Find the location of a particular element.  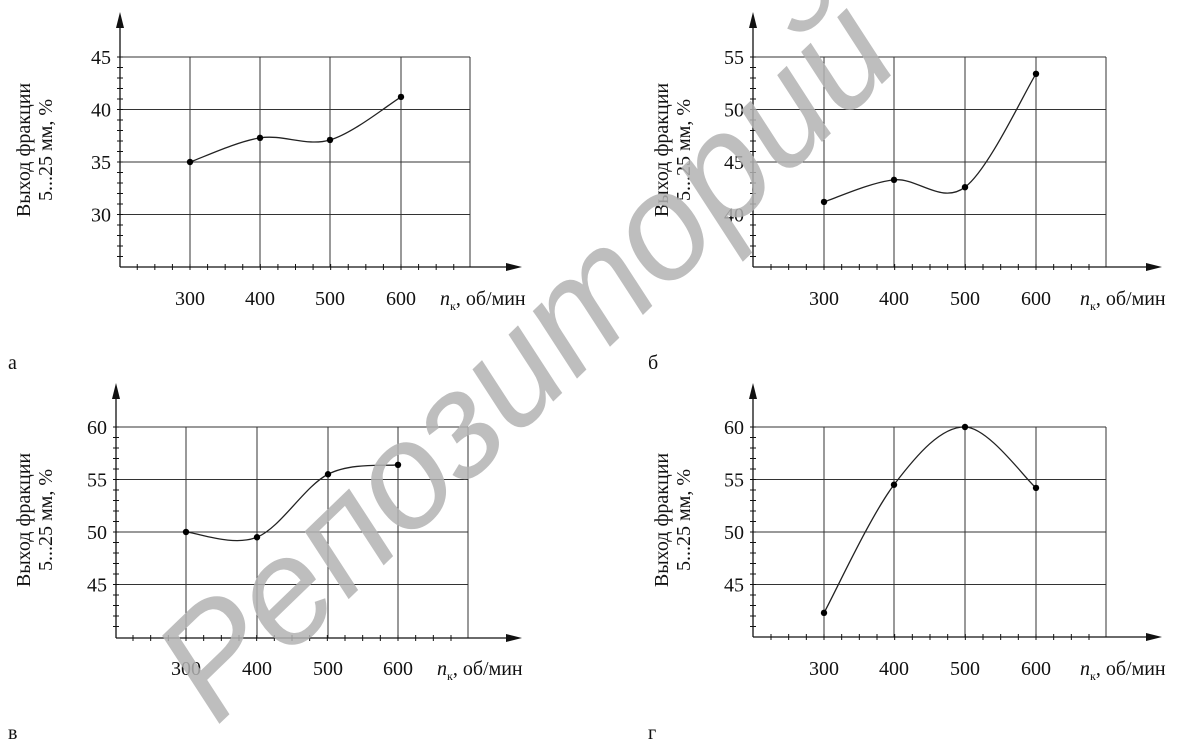

panel-label-a: а is located at coordinates (12, 363).